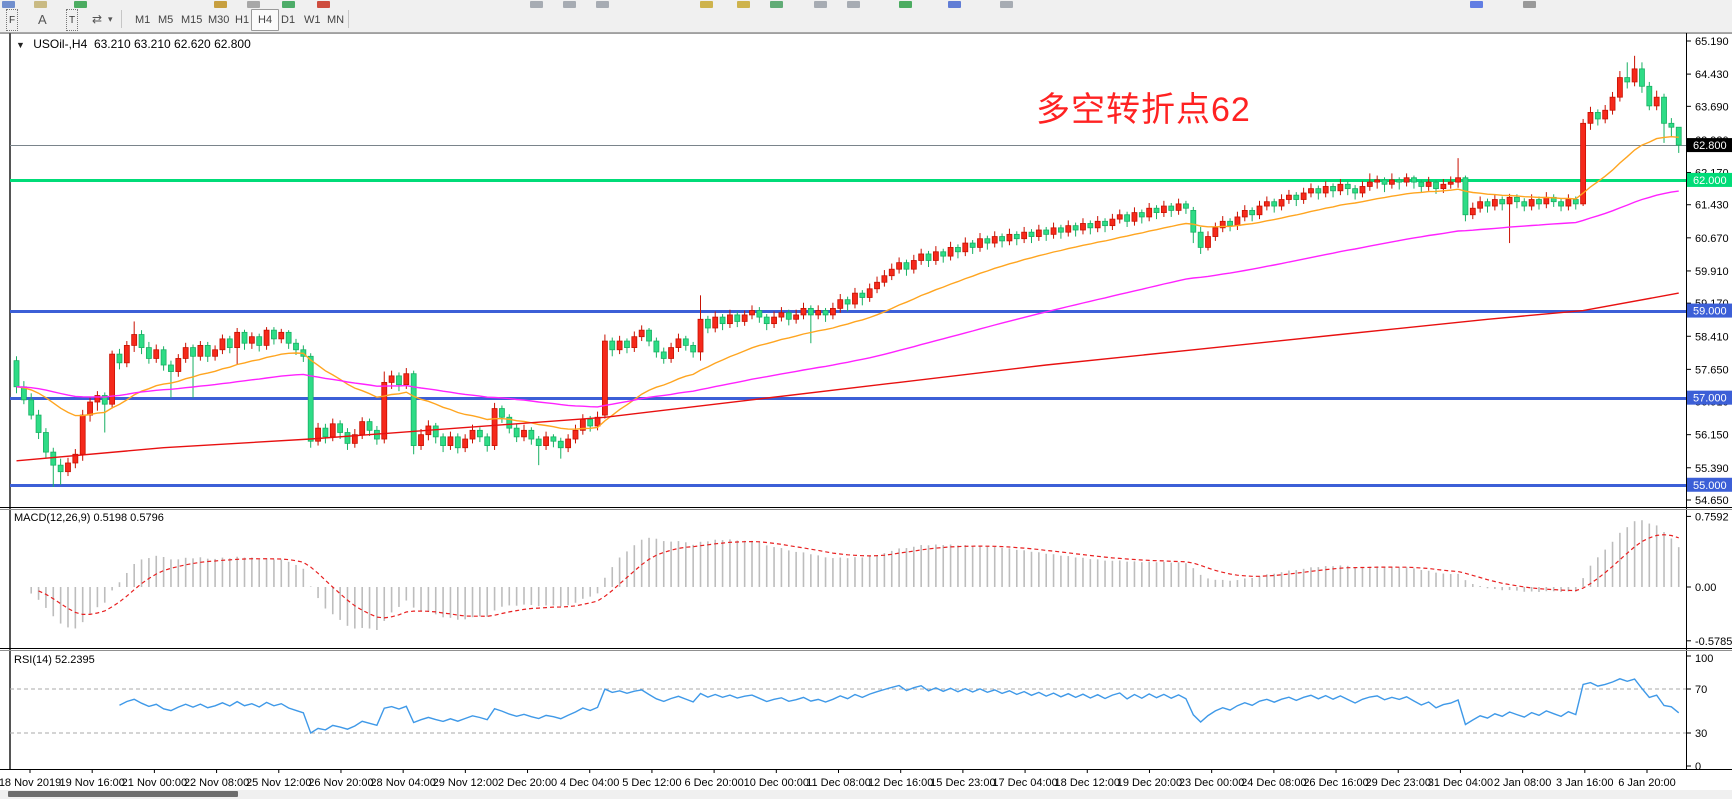 The height and width of the screenshot is (799, 1732). I want to click on timeframe-m15: M15, so click(192, 20).